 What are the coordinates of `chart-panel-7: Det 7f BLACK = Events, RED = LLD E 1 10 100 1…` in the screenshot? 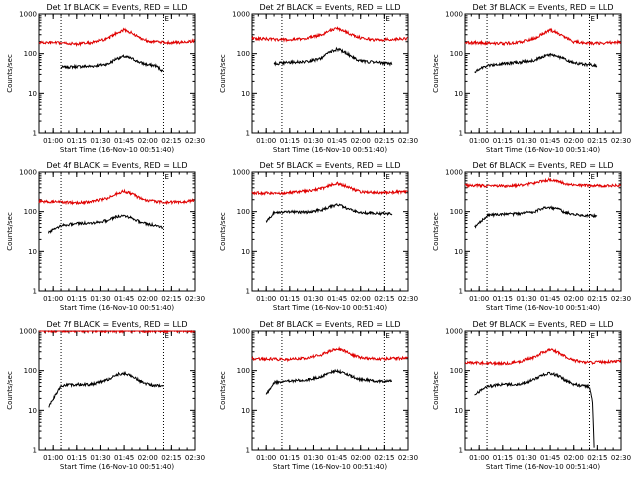 It's located at (105, 395).